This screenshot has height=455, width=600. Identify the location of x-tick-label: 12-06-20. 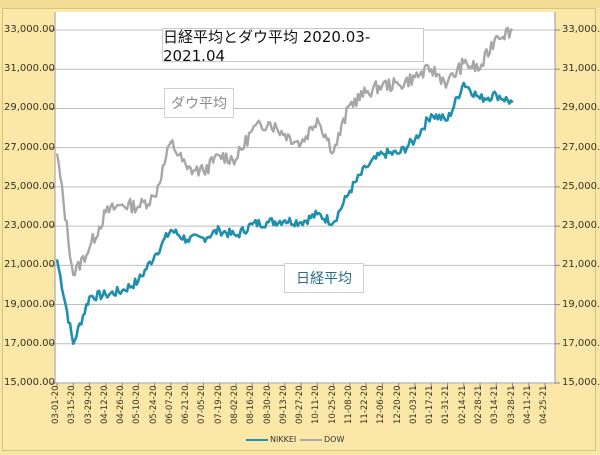
(381, 404).